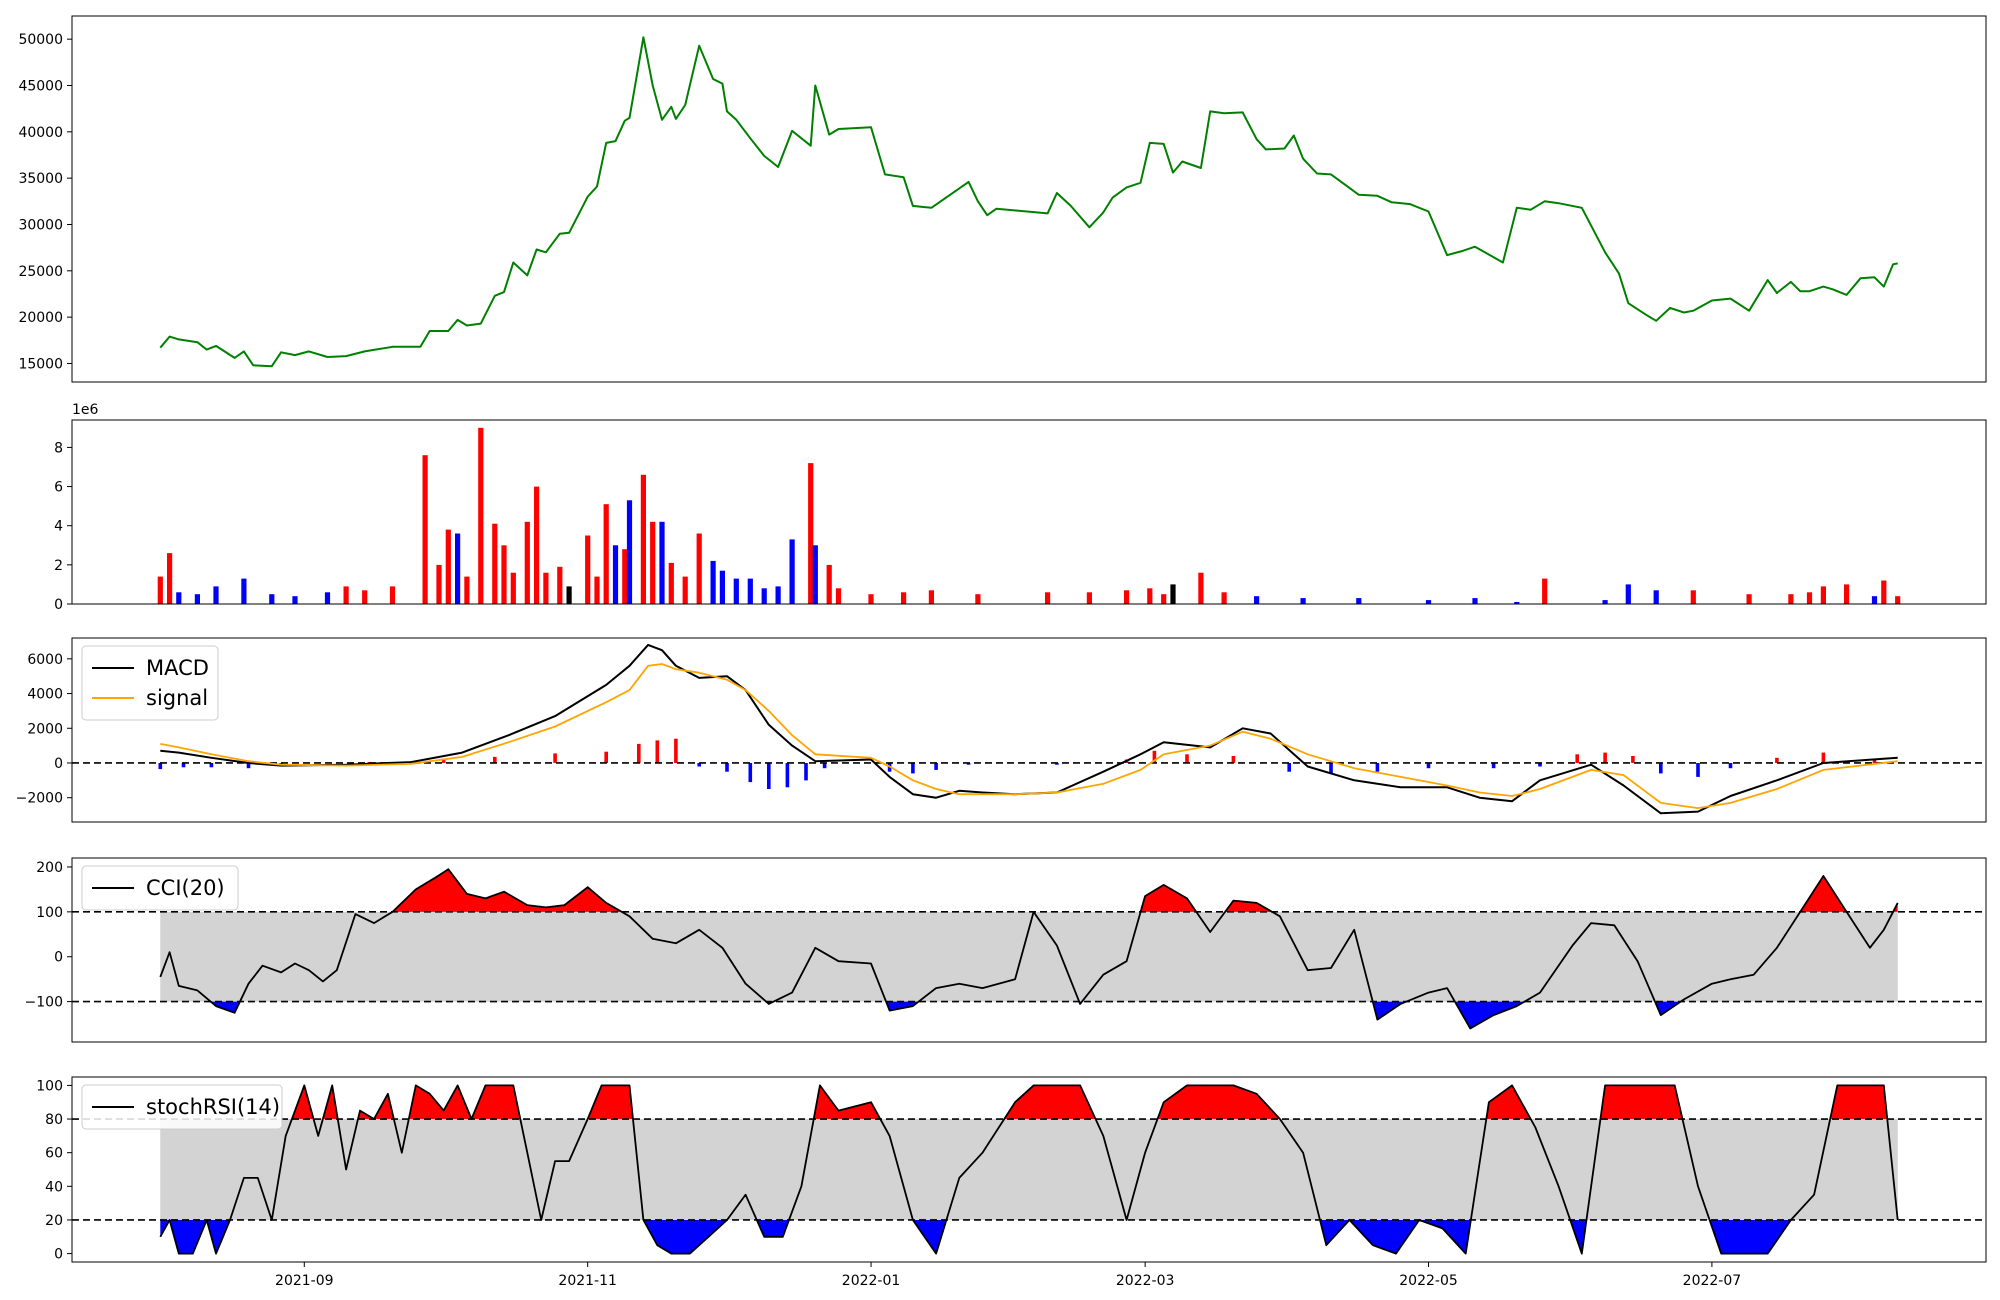  What do you see at coordinates (45, 729) in the screenshot?
I see `y-tick-label: 2000` at bounding box center [45, 729].